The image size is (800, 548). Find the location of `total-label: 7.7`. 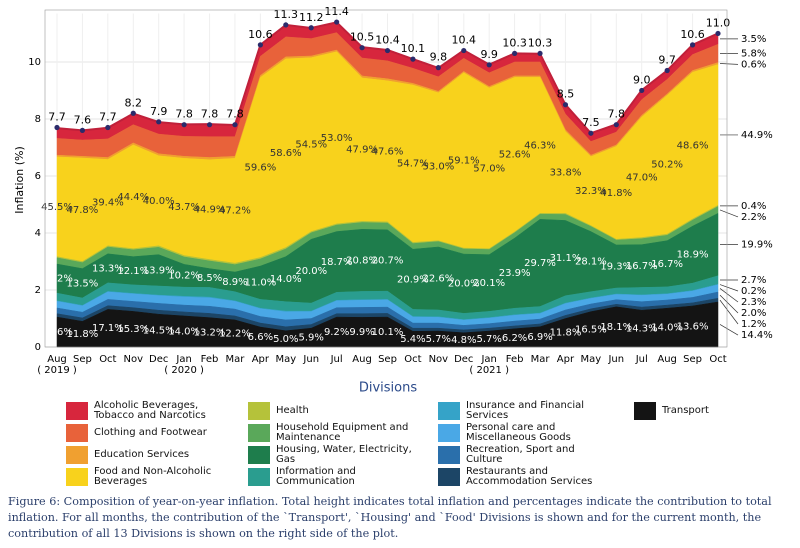

total-label: 7.7 is located at coordinates (108, 117).